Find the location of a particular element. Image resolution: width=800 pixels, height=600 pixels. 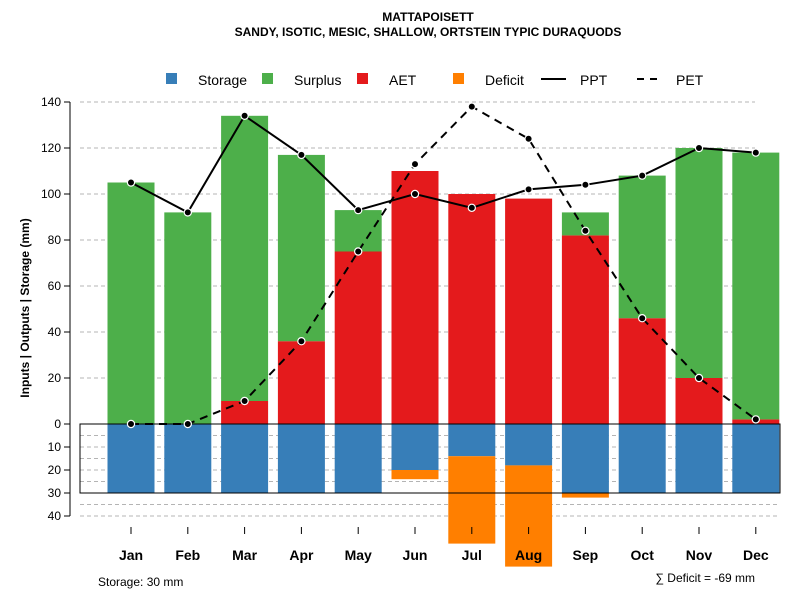

legend: Storage Surplus AET Deficit PPT PET is located at coordinates (435, 80).